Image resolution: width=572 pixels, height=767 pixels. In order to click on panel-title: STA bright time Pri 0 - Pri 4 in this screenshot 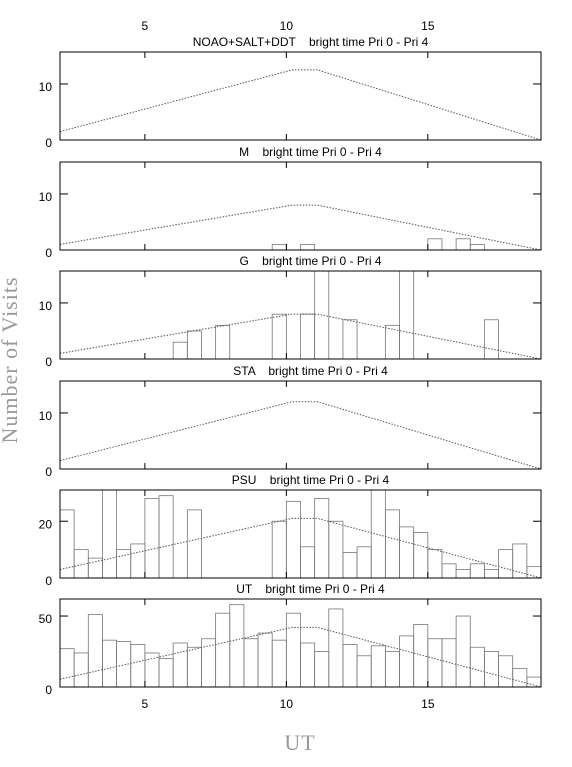, I will do `click(310, 371)`.